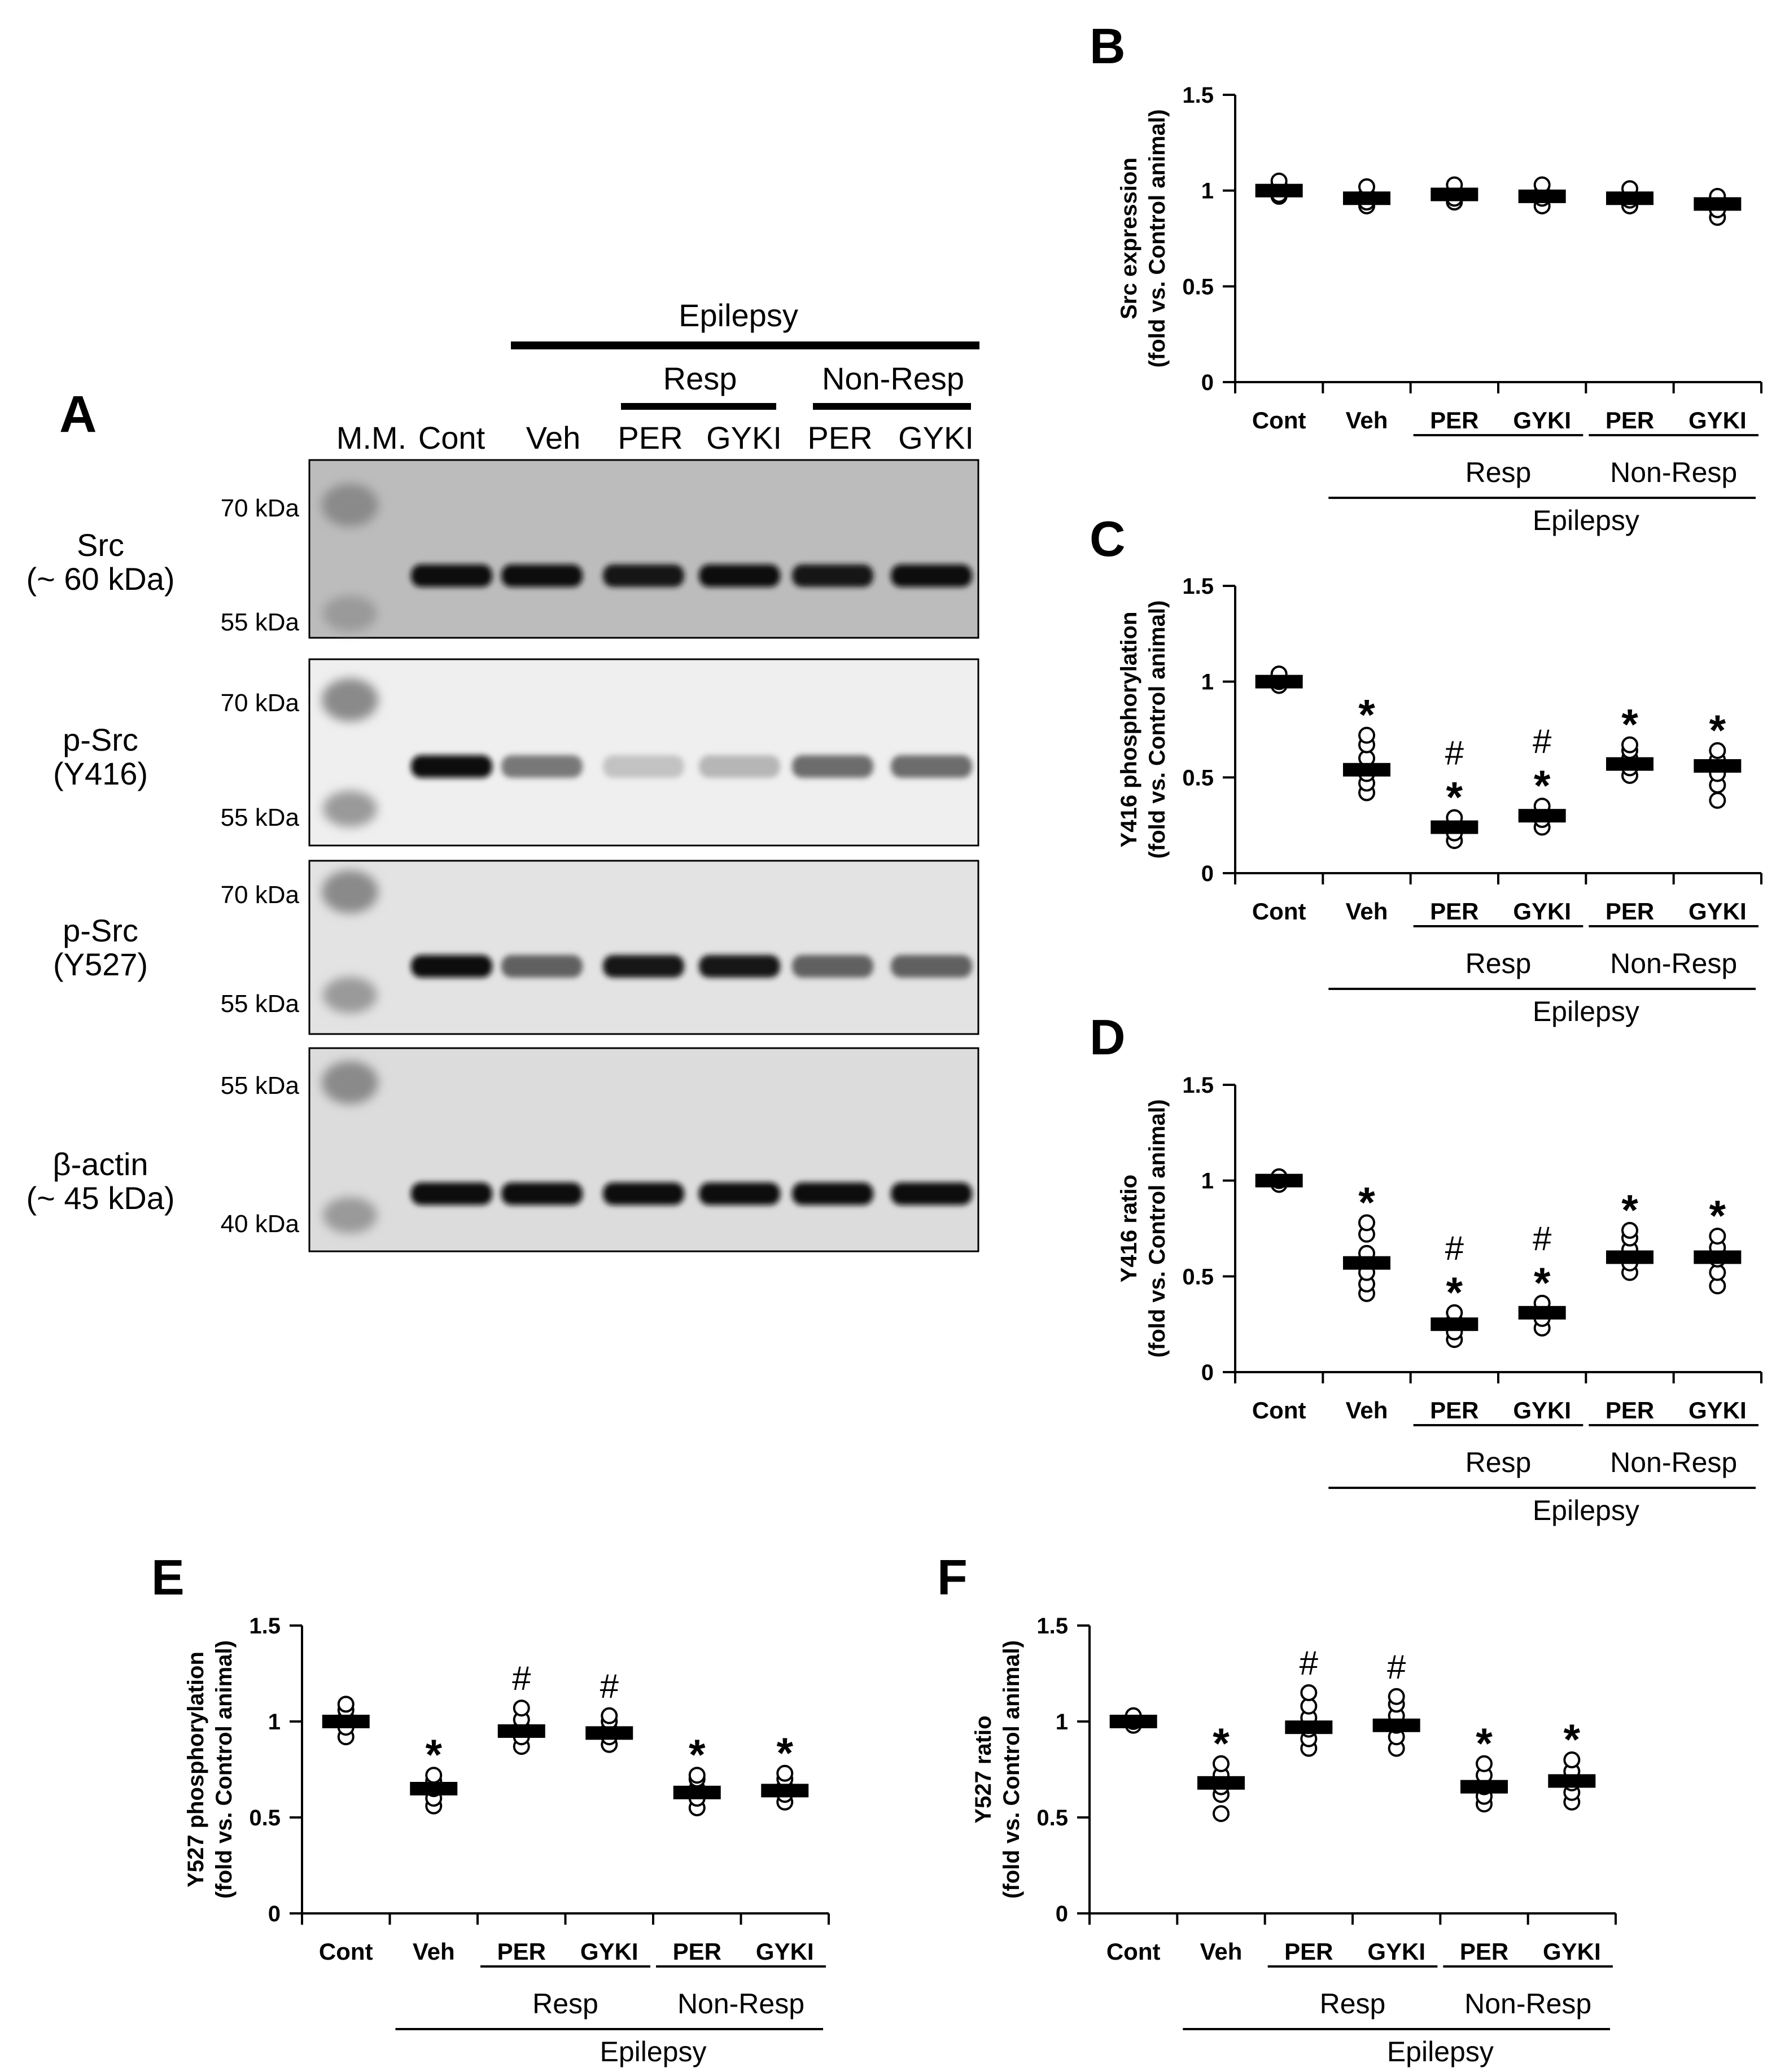 The width and height of the screenshot is (1776, 2072). What do you see at coordinates (100, 930) in the screenshot?
I see `blot-protein-label: p-Src` at bounding box center [100, 930].